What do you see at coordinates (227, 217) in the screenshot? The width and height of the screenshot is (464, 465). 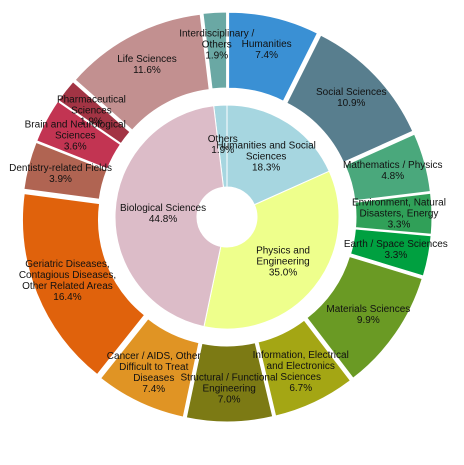 I see `center-hole` at bounding box center [227, 217].